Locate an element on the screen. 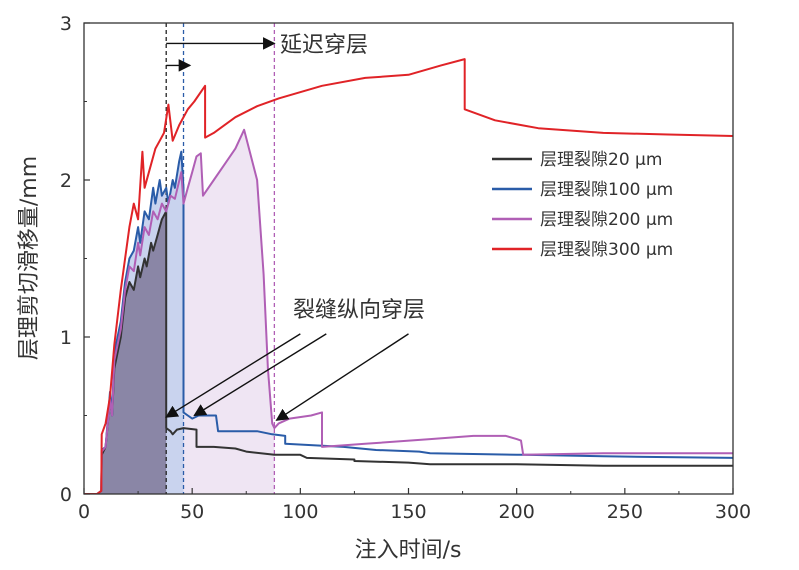 The height and width of the screenshot is (570, 799). crack-annotation-text: 裂缝纵向穿层 is located at coordinates (359, 310).